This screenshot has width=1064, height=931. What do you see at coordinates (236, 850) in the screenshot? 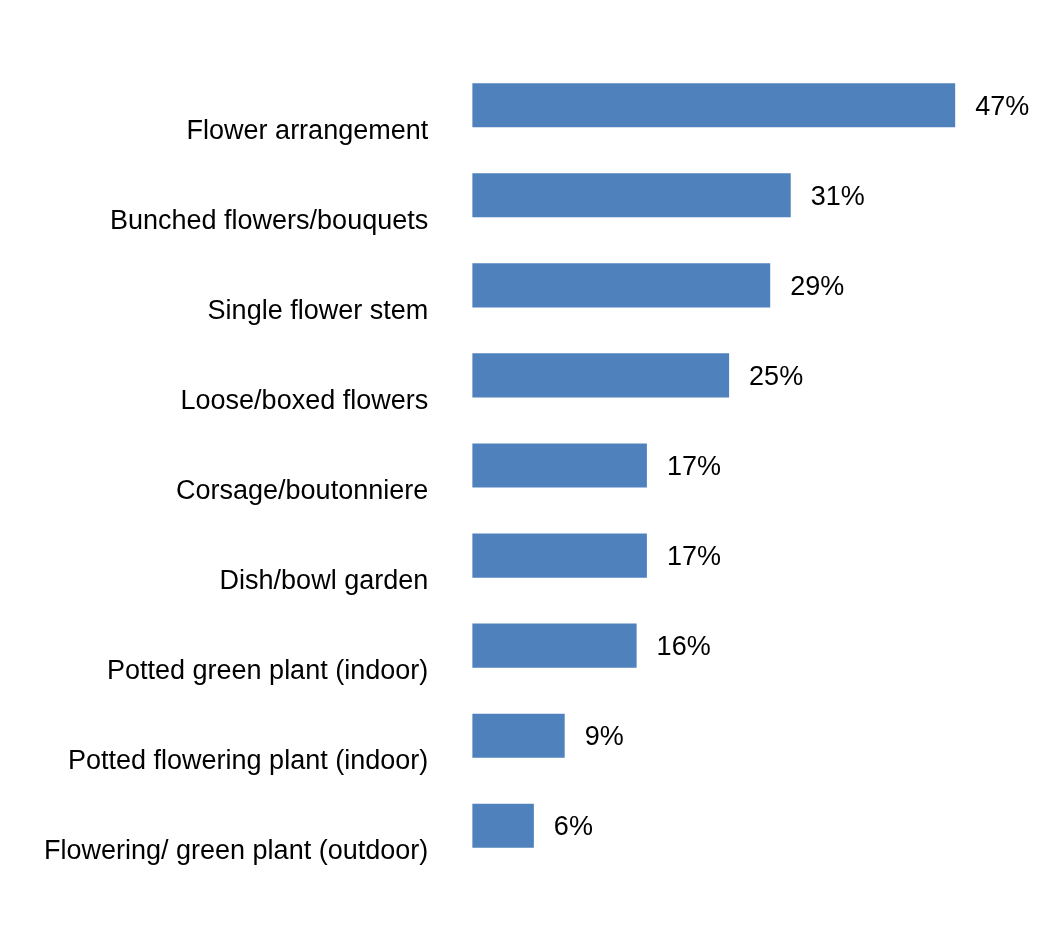
I see `y-tick-label: Flowering/ green plant (outdoor)` at bounding box center [236, 850].